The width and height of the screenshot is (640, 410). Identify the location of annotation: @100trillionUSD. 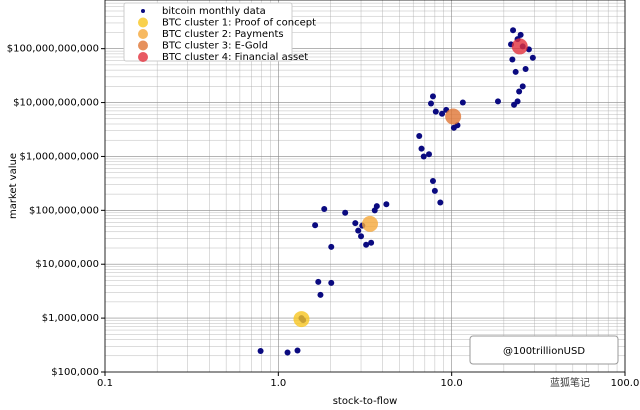
(544, 351).